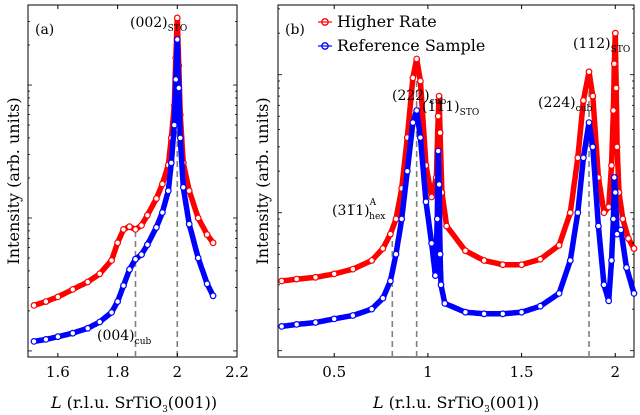  Describe the element at coordinates (411, 45) in the screenshot. I see `legend-entry-reference: Reference Sample` at that location.